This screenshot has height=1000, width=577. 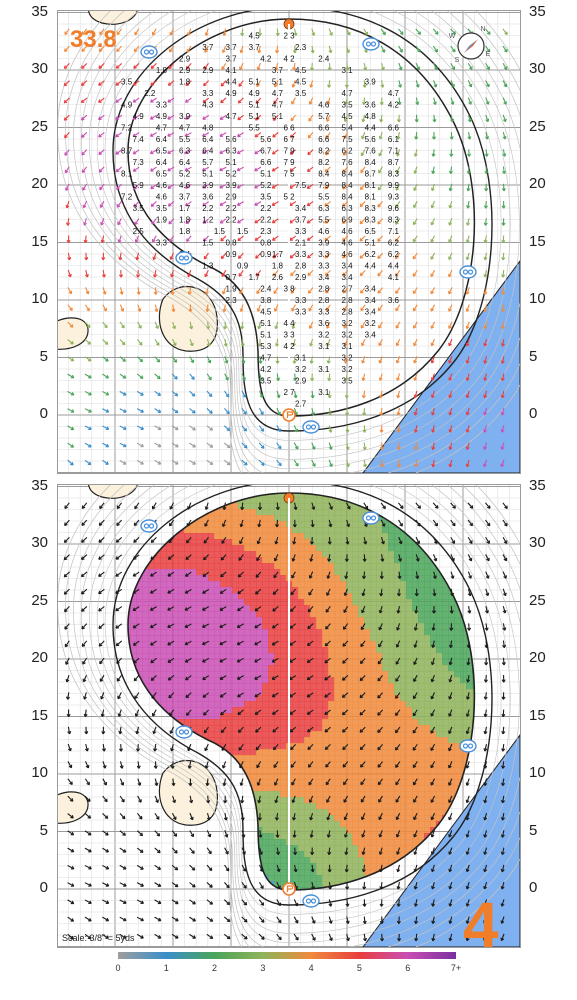 I want to click on slope-value: 2.5, so click(x=139, y=231).